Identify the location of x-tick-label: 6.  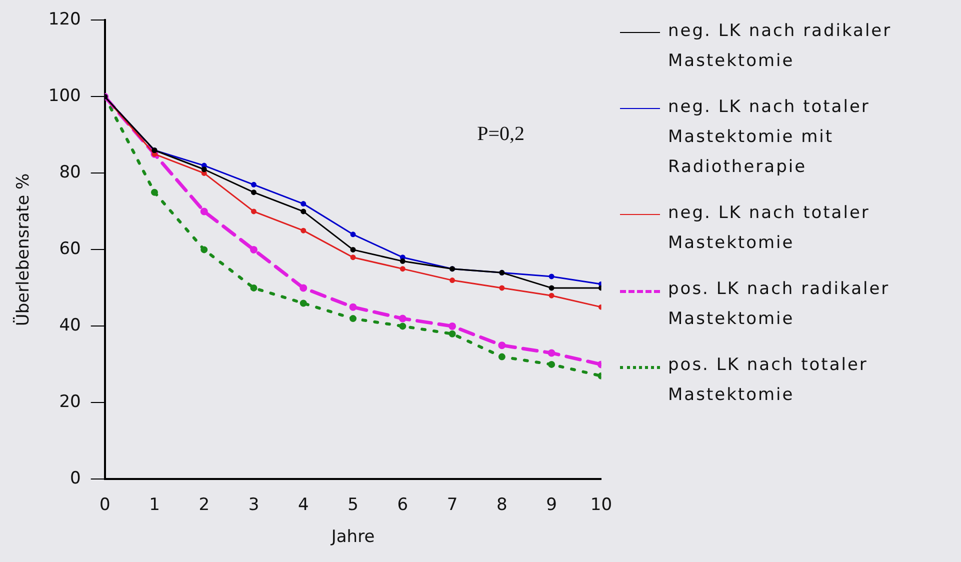
(402, 504).